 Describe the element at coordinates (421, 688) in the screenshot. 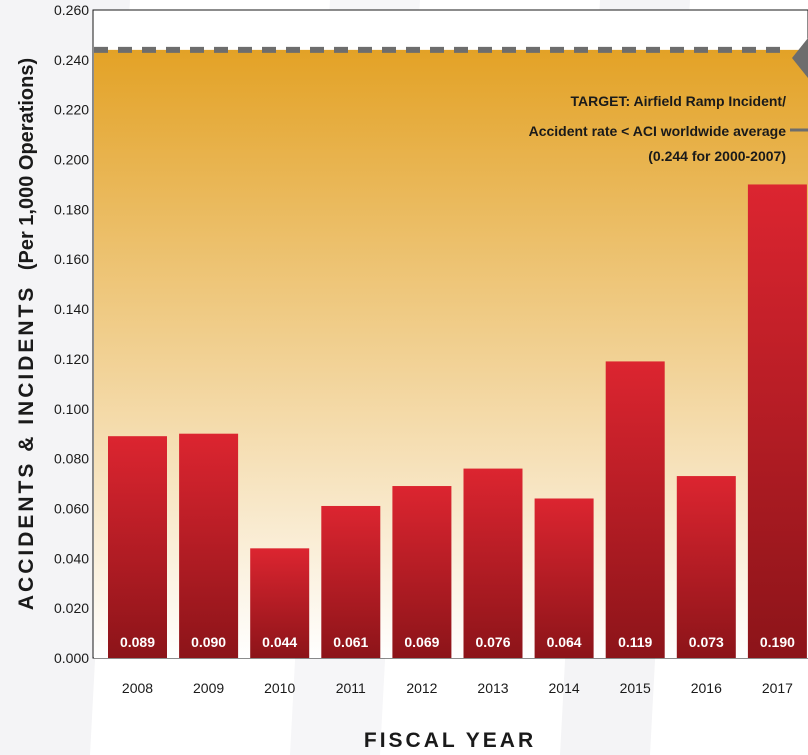

I see `x-tick-label-2012: 2012` at that location.